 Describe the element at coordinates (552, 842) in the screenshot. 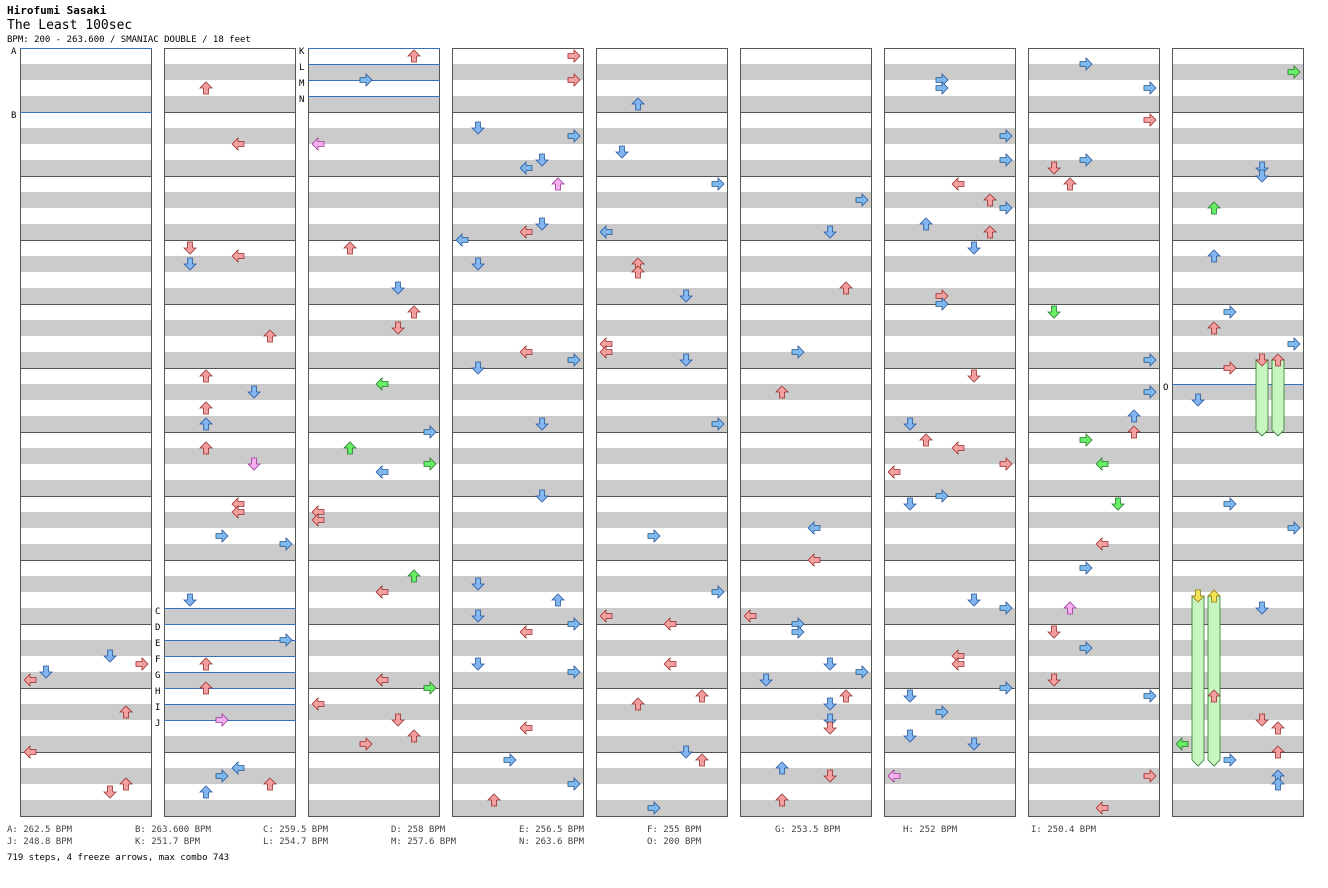

I see `legend-entry-n: N: 263.6 BPM` at that location.